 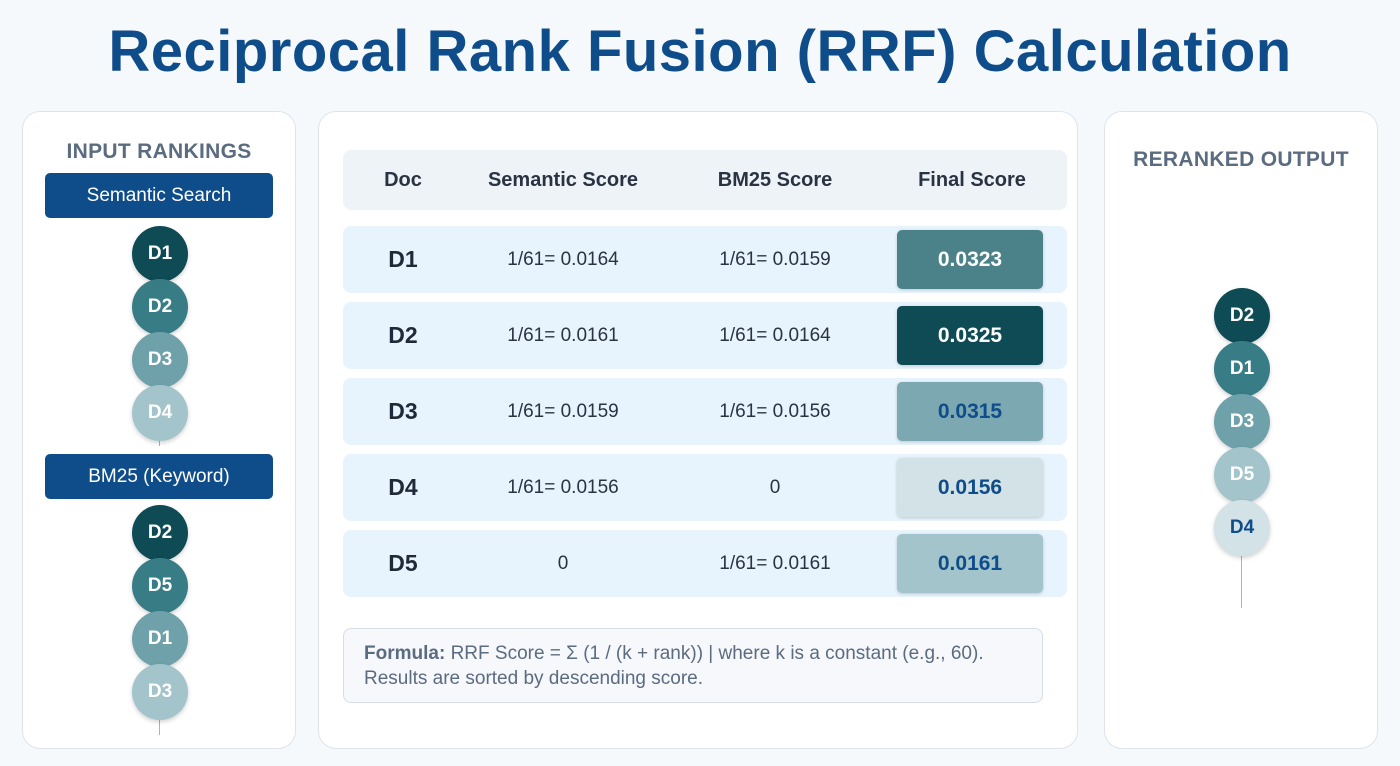 I want to click on reranked-output-heading: RERANKED OUTPUT, so click(x=1241, y=159).